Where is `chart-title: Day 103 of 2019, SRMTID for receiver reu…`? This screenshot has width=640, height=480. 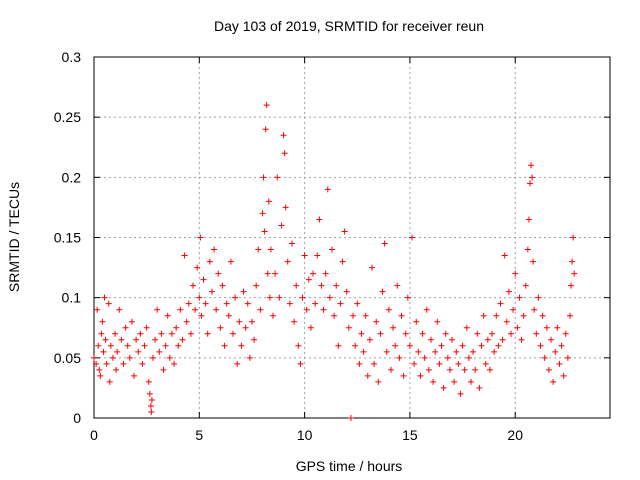
chart-title: Day 103 of 2019, SRMTID for receiver reu… is located at coordinates (349, 26).